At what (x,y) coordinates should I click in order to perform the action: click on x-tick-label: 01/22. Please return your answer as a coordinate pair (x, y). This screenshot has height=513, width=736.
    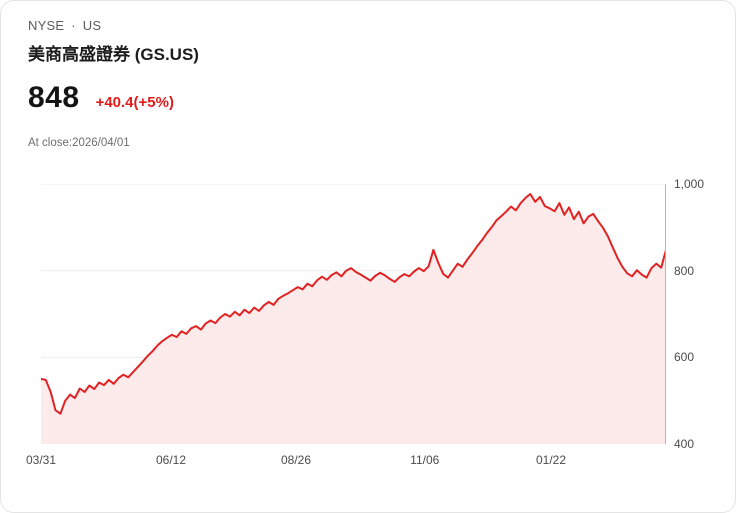
    Looking at the image, I should click on (551, 460).